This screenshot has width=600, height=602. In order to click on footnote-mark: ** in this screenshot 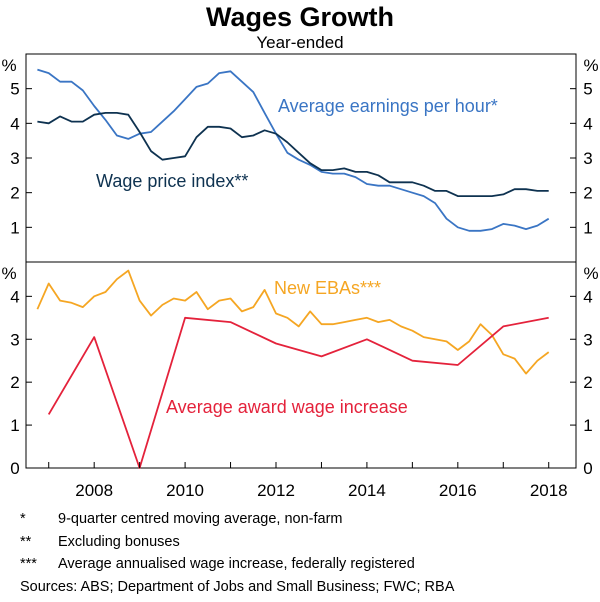, I will do `click(26, 541)`.